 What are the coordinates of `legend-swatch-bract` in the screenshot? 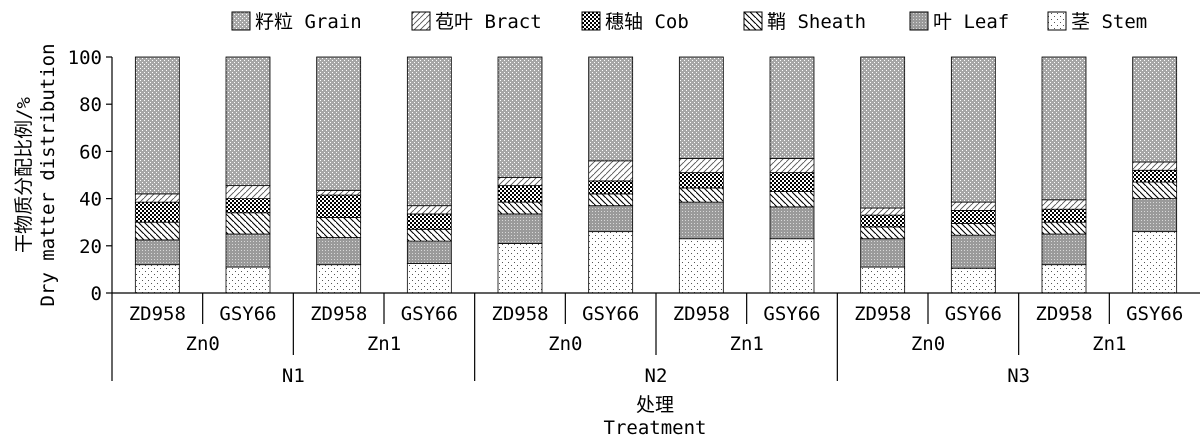 It's located at (421, 21).